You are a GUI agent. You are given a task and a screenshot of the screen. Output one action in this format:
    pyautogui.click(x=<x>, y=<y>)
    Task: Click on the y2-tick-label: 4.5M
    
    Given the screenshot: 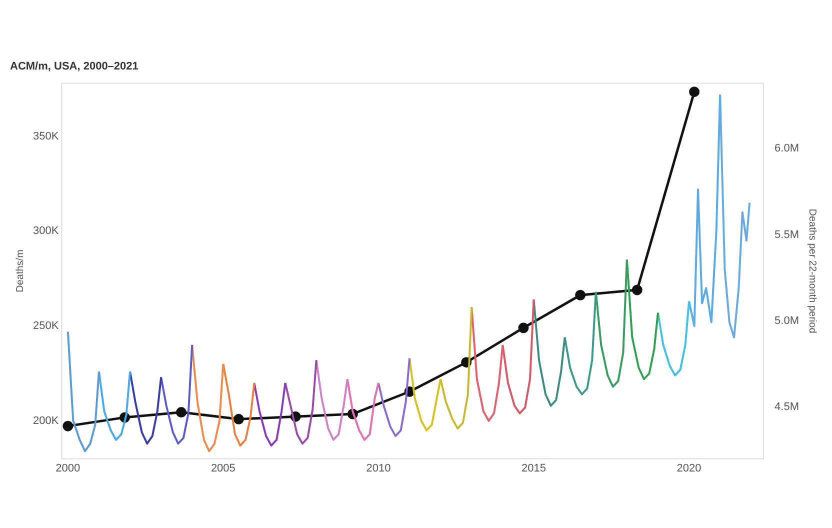 What is the action you would take?
    pyautogui.click(x=787, y=407)
    